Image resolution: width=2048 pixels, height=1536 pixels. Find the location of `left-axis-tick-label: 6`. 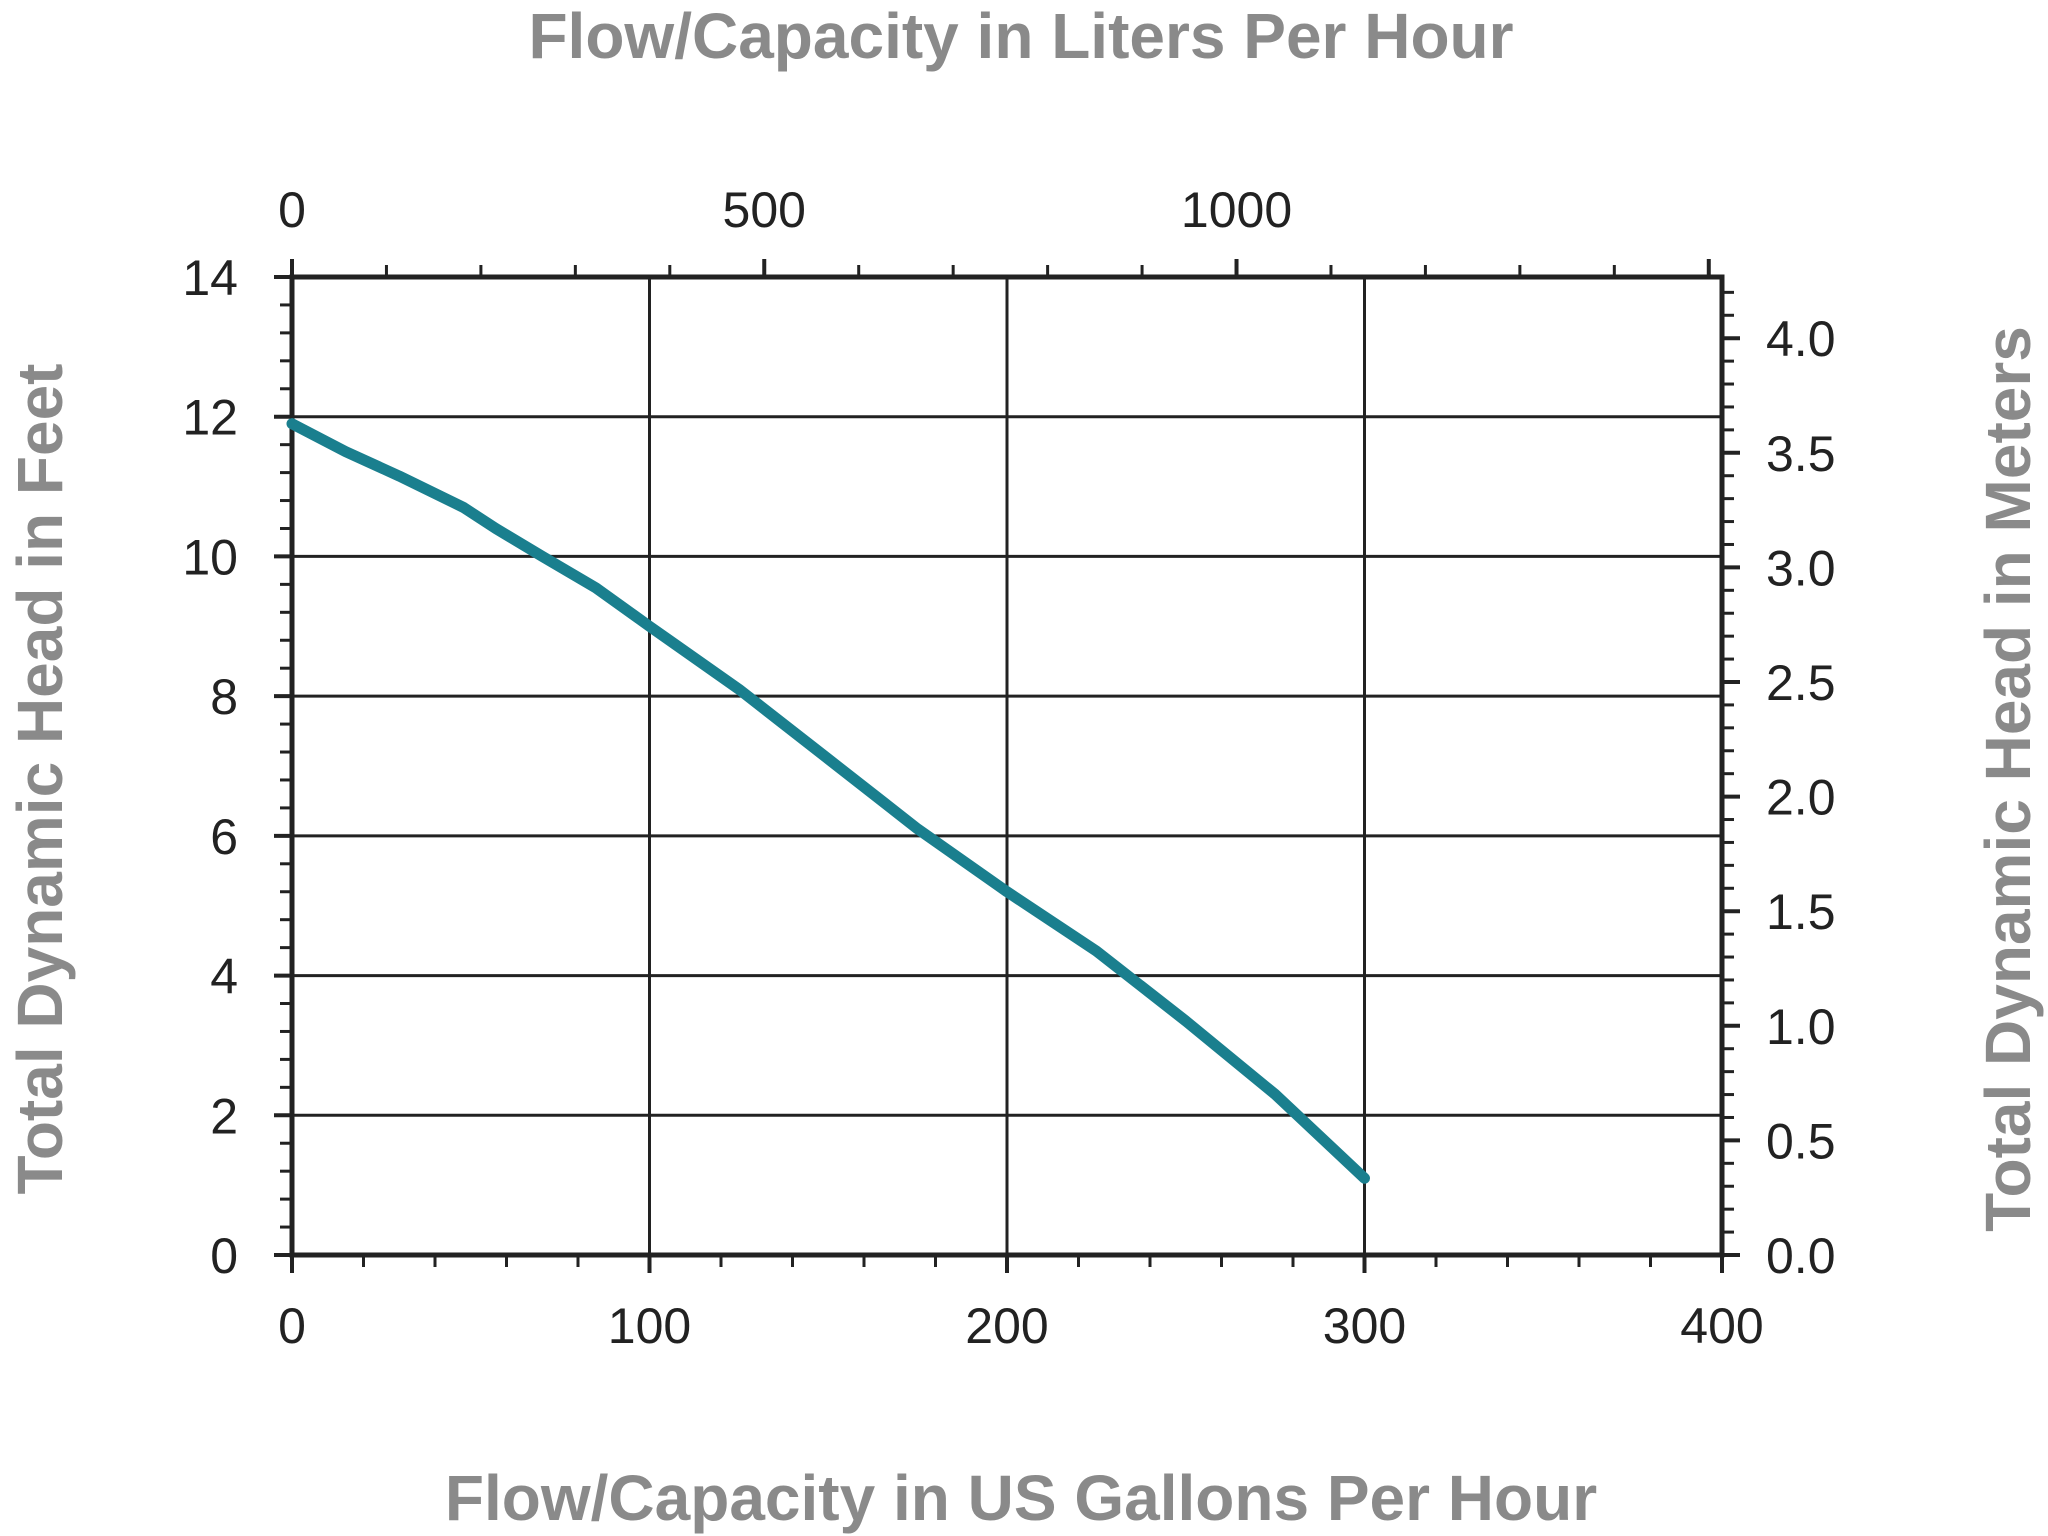

left-axis-tick-label: 6 is located at coordinates (224, 837).